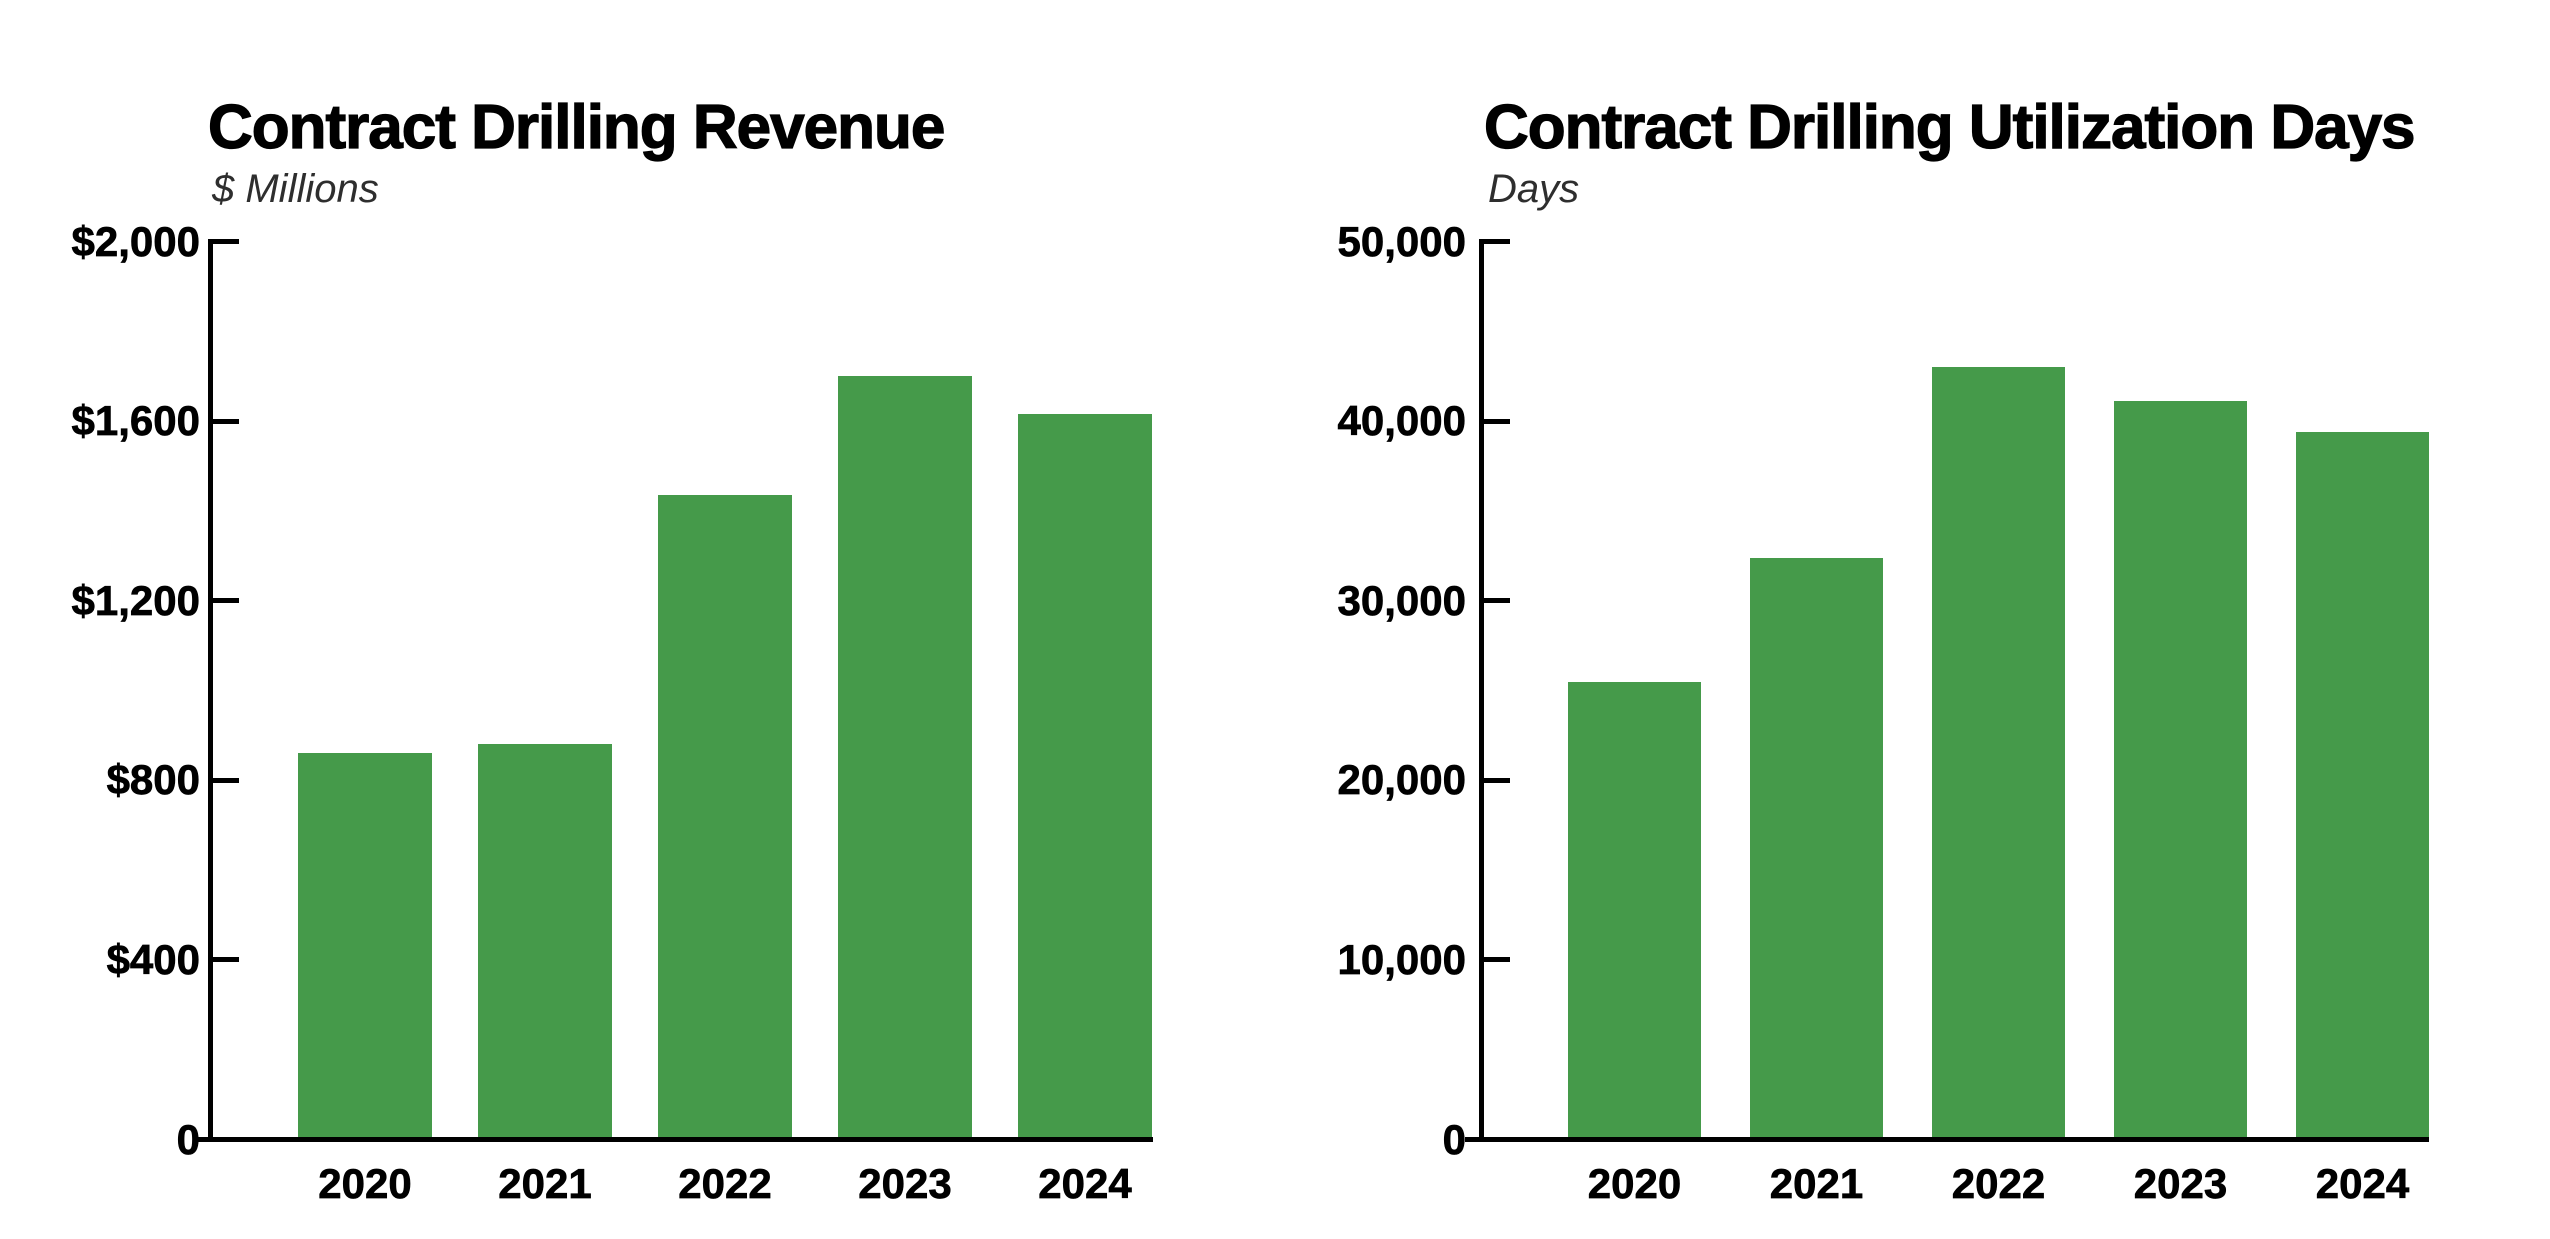 This screenshot has height=1239, width=2550. What do you see at coordinates (295, 189) in the screenshot?
I see `chart-subtitle: $ Millions` at bounding box center [295, 189].